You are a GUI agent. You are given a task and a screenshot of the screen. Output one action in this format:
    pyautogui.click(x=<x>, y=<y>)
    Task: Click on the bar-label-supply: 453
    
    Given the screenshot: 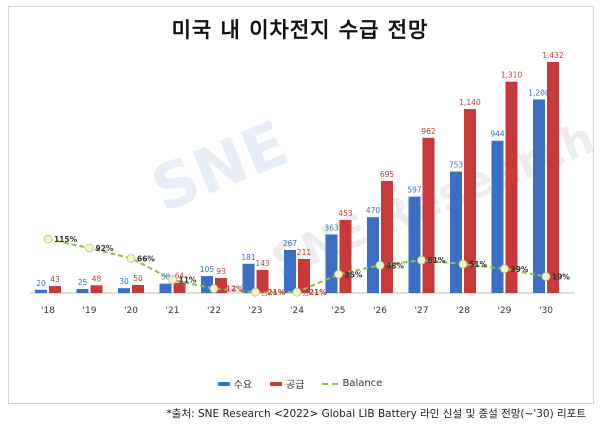 What is the action you would take?
    pyautogui.click(x=345, y=213)
    